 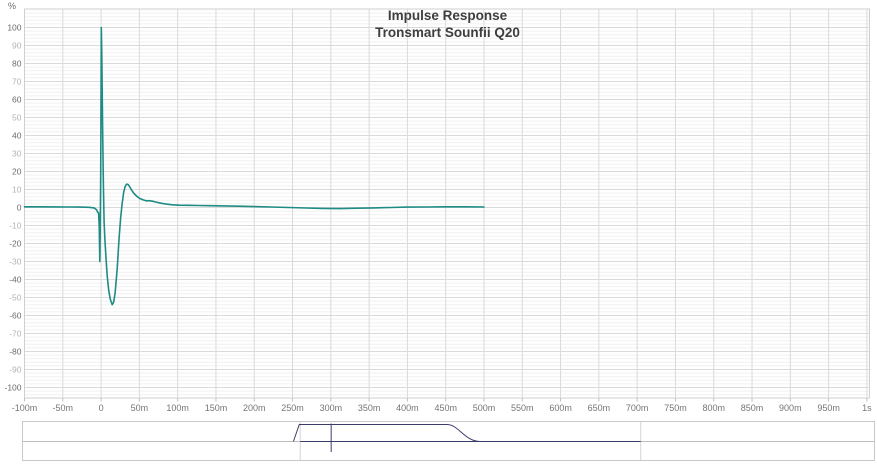 I want to click on y-tick-label: -40, so click(x=15, y=279).